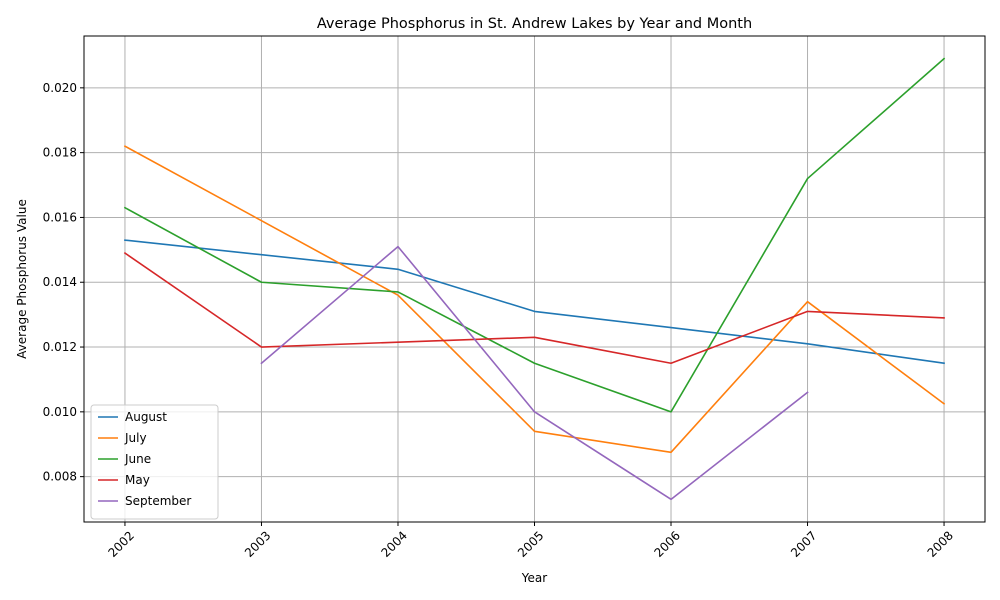 The width and height of the screenshot is (1000, 600). I want to click on x-tick-label: 2004, so click(394, 543).